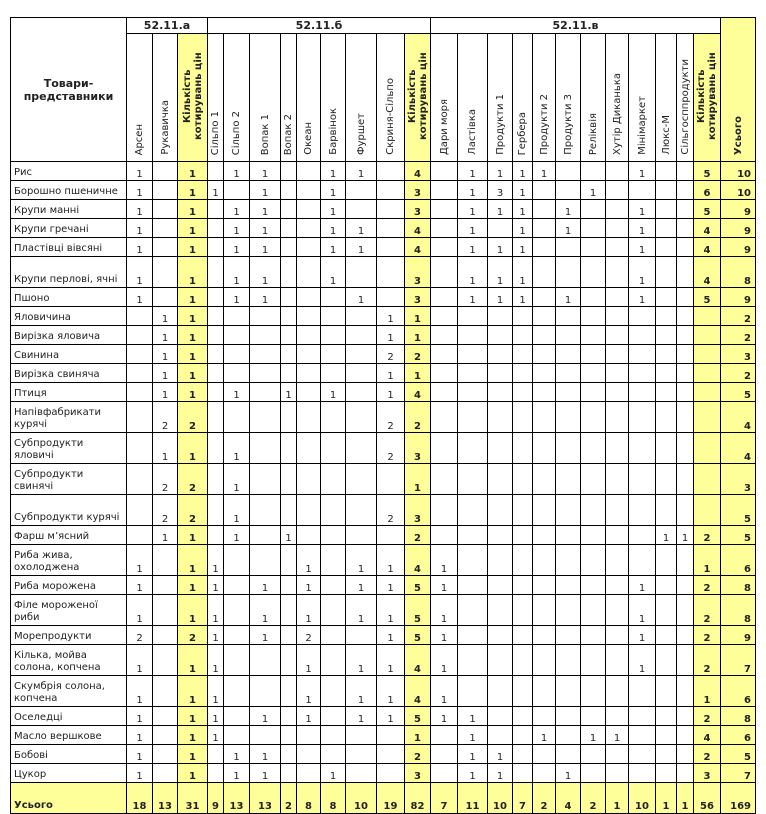 The width and height of the screenshot is (766, 814). I want to click on total-cell: 2, so click(288, 798).